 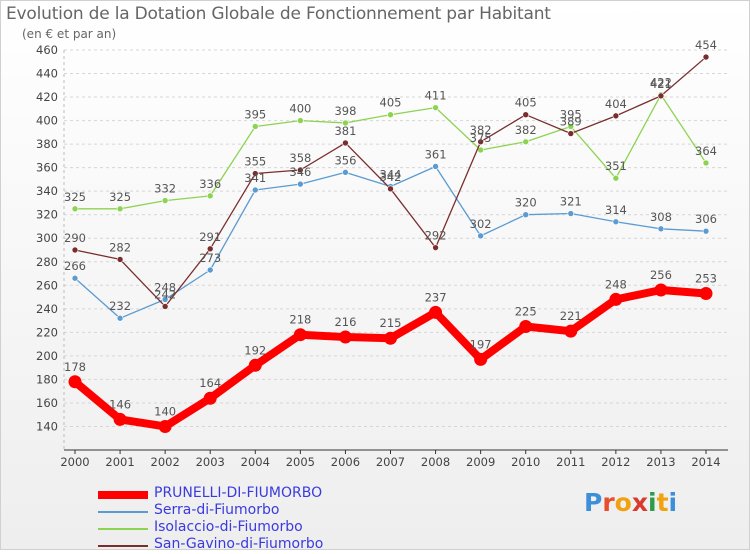 What do you see at coordinates (47, 215) in the screenshot?
I see `y-tick-label: 320` at bounding box center [47, 215].